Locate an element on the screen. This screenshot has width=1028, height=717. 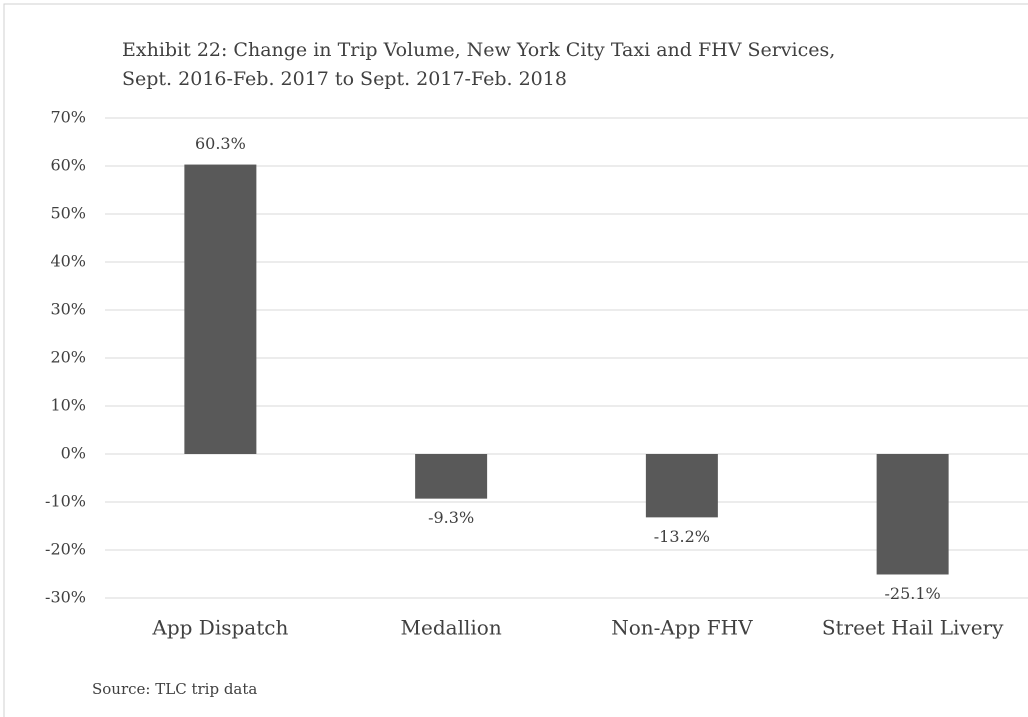
data-label: -25.1% is located at coordinates (913, 593).